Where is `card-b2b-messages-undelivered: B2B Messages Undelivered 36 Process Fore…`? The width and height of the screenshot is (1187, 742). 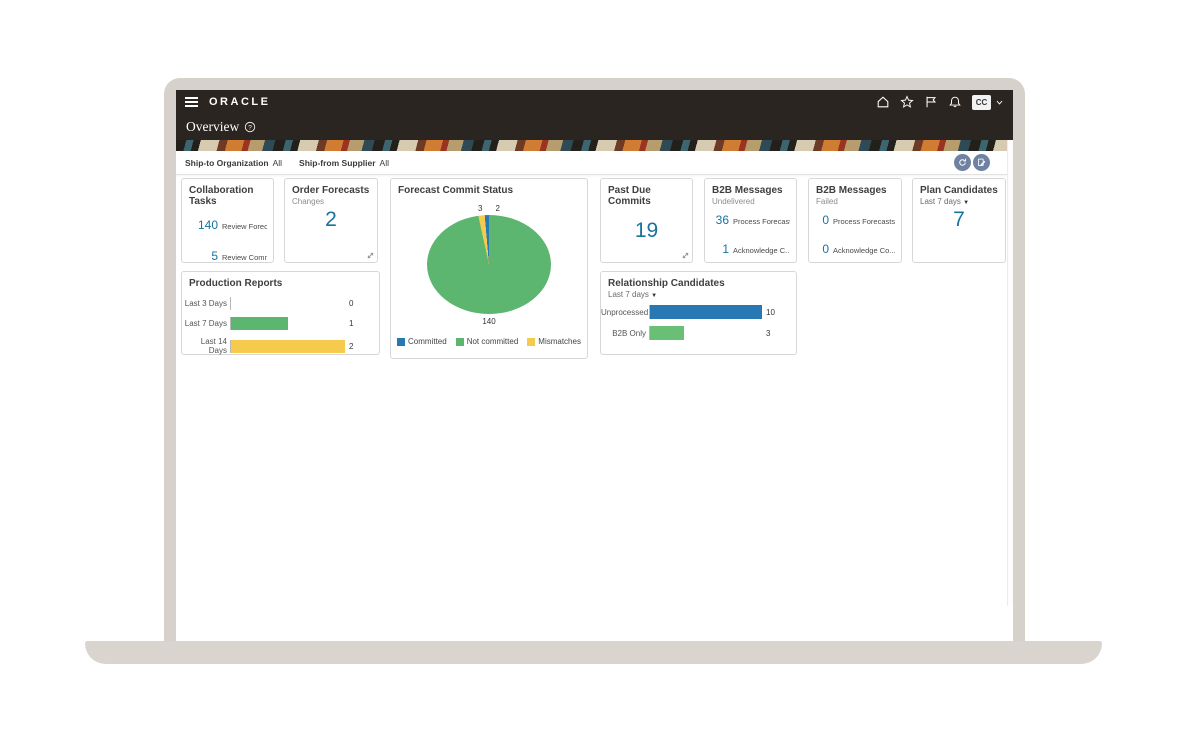
card-b2b-messages-undelivered: B2B Messages Undelivered 36 Process Fore… is located at coordinates (750, 220).